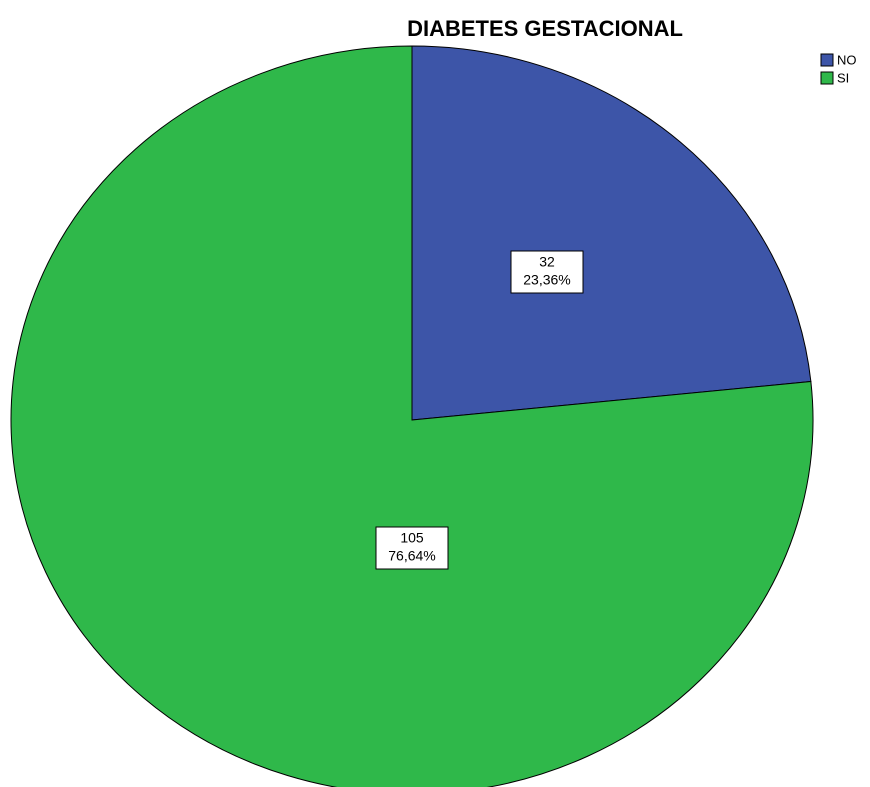 This screenshot has width=870, height=787. What do you see at coordinates (411, 556) in the screenshot?
I see `percent-label: 76,64%` at bounding box center [411, 556].